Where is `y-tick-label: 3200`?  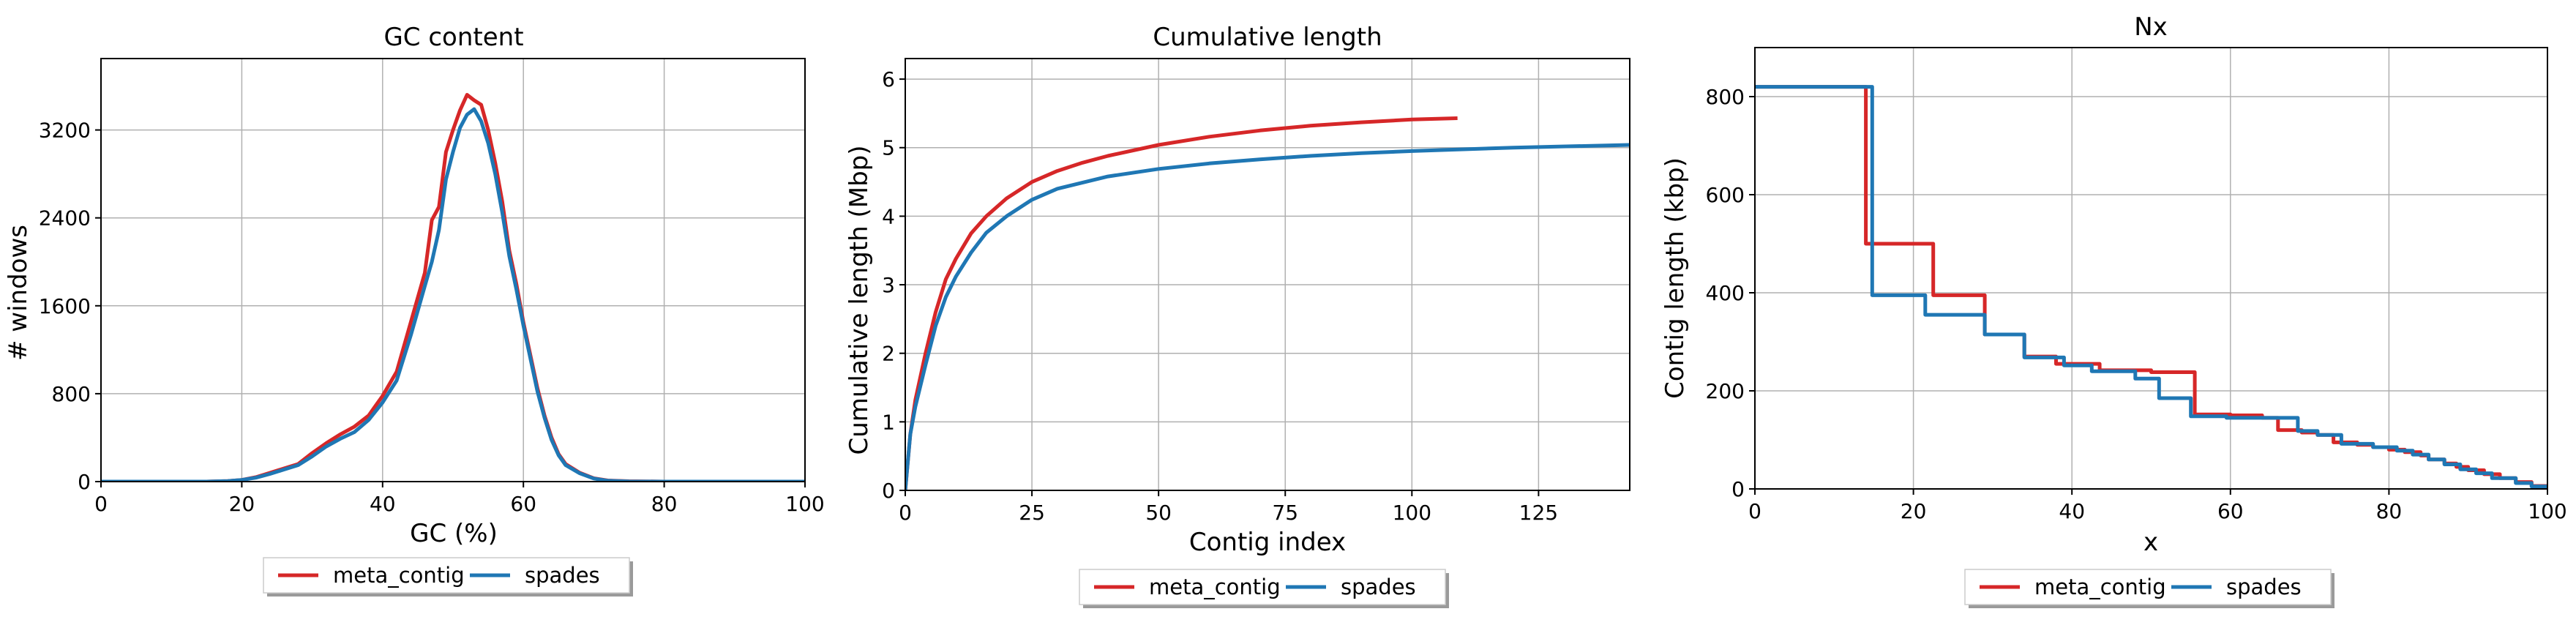 y-tick-label: 3200 is located at coordinates (65, 131).